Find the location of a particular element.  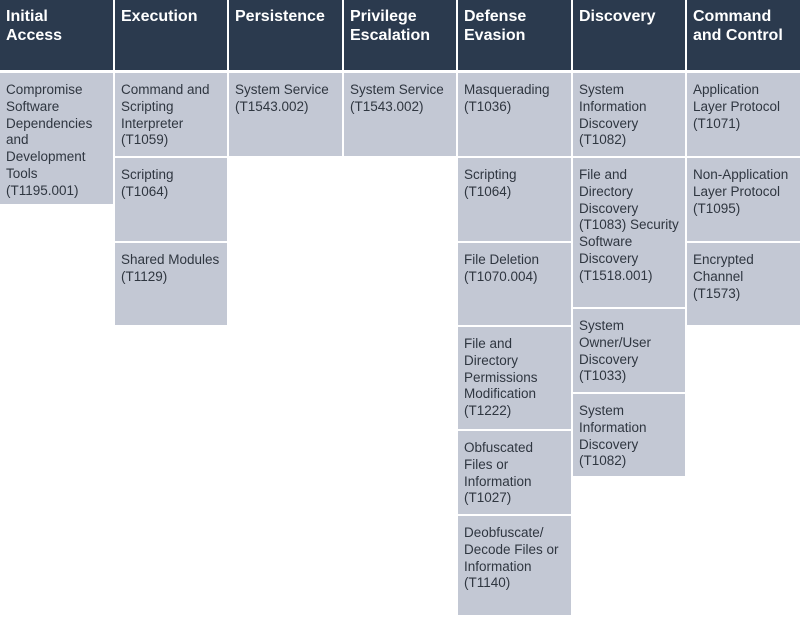

technique-cell: Non-Application Layer Protocol (T1095) is located at coordinates (743, 199).